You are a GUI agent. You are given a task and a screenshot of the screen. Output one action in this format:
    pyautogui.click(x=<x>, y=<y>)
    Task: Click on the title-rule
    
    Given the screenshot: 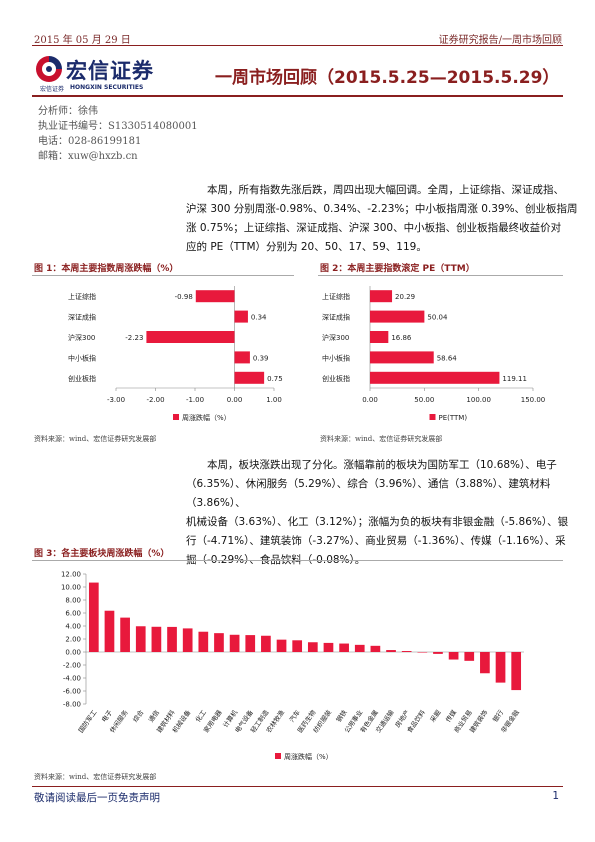 What is the action you would take?
    pyautogui.click(x=297, y=96)
    